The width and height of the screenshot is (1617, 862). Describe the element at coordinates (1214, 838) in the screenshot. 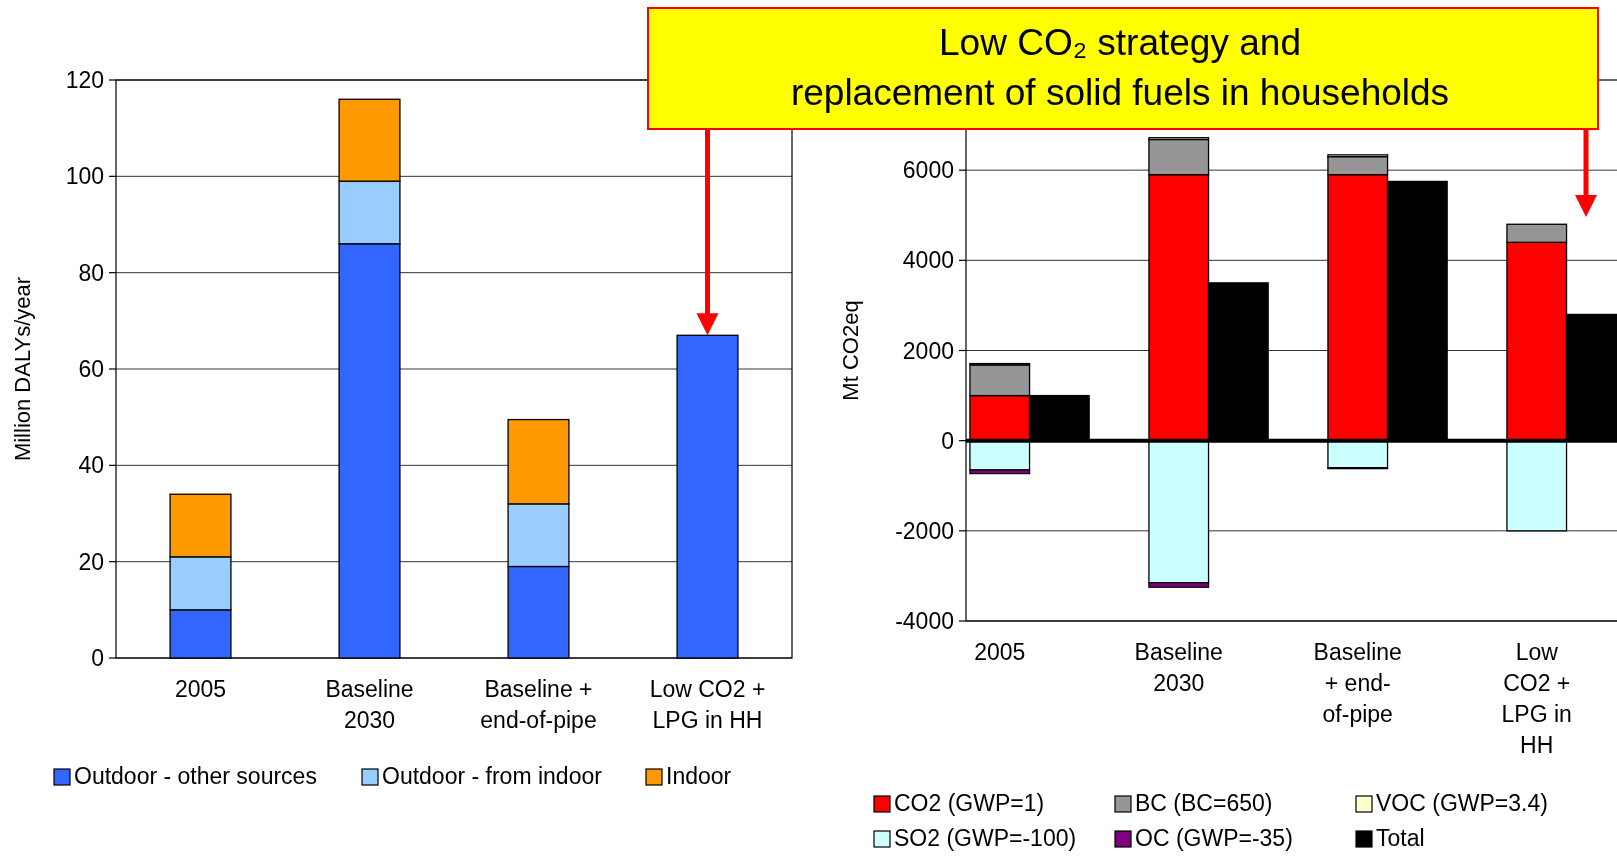

I see `legend-label: OC (GWP=-35)` at that location.